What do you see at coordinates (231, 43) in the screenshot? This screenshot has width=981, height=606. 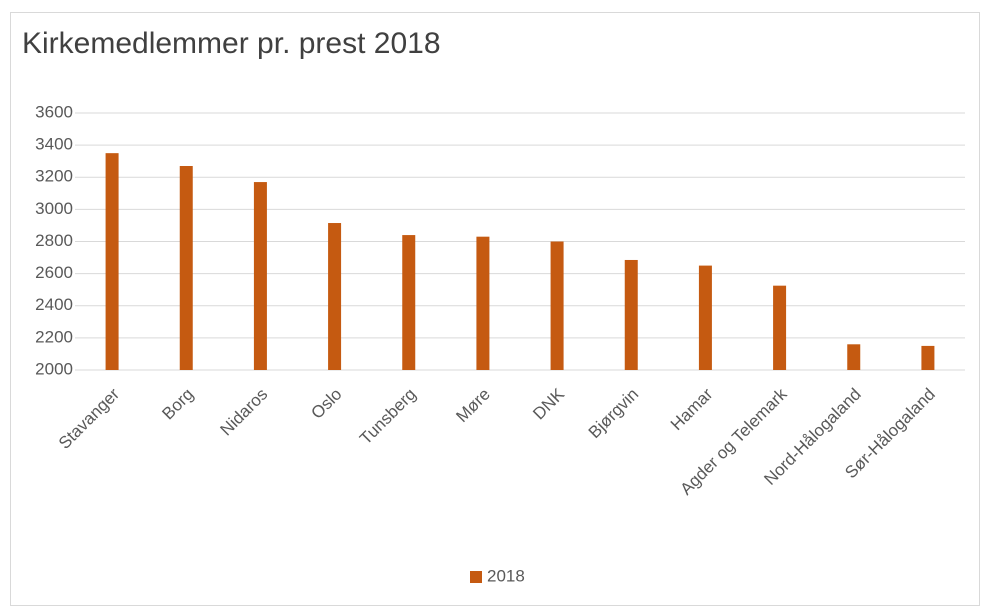 I see `chart-title: Kirkemedlemmer pr. prest 2018` at bounding box center [231, 43].